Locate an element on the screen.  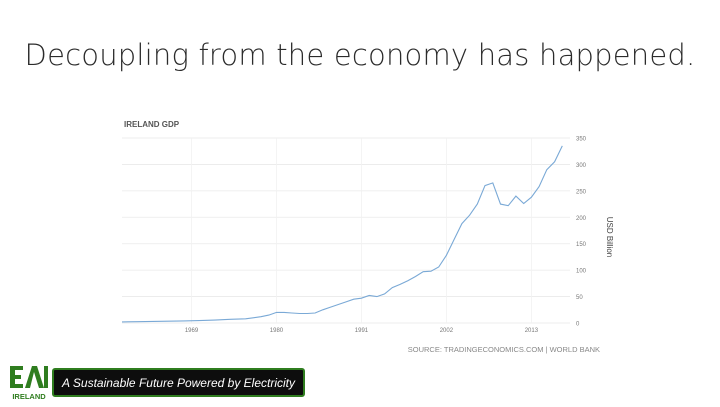
y-axis-ticks: 0 50 100 150 200 250 300 350 is located at coordinates (581, 232).